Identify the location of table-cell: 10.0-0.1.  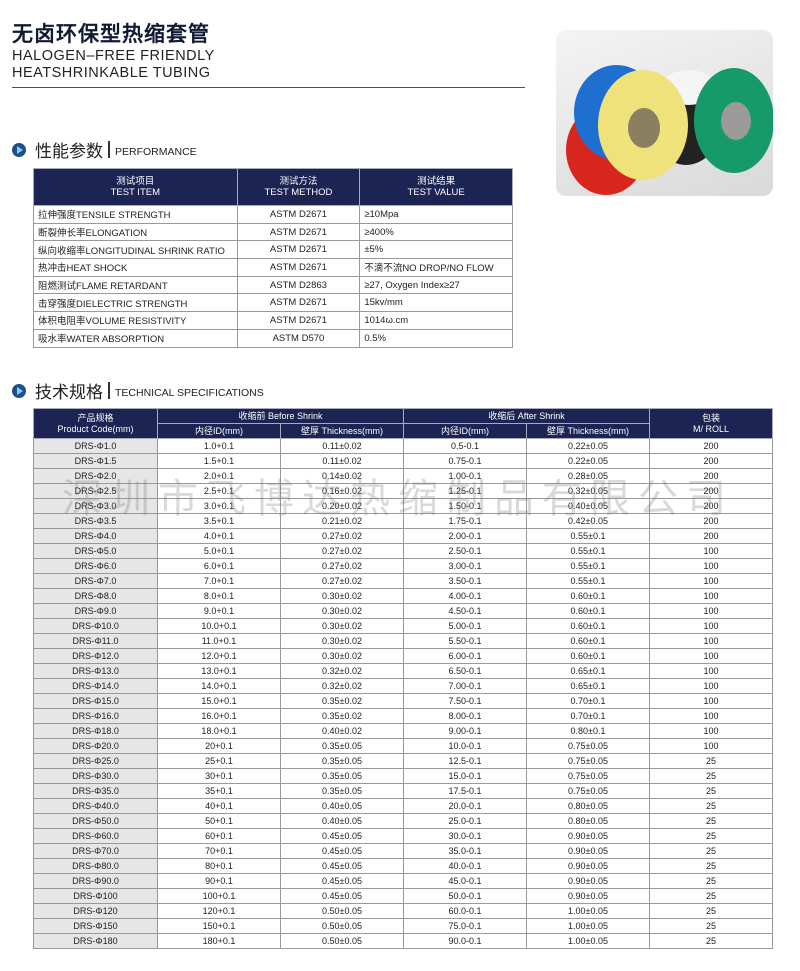
(465, 746).